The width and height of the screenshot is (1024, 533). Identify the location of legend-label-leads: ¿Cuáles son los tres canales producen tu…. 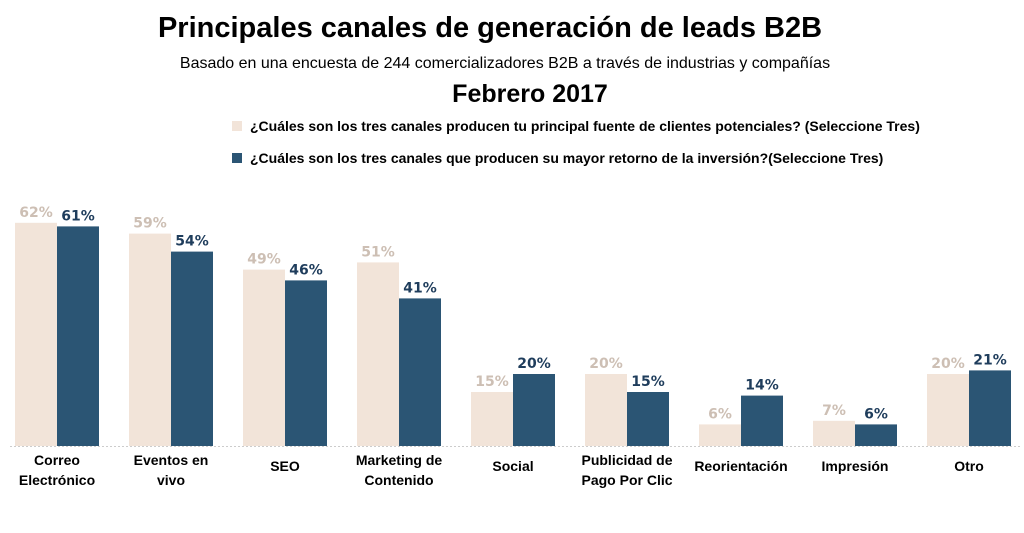
(585, 126).